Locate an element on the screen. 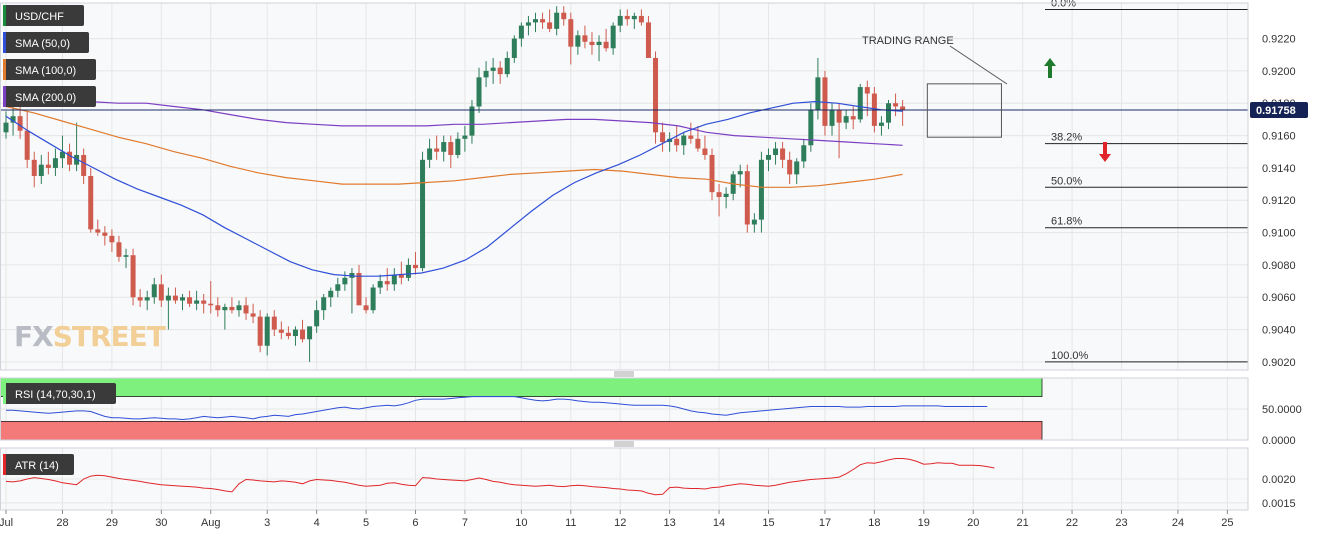 The height and width of the screenshot is (536, 1325). legend-atr-color-swatch is located at coordinates (4, 464).